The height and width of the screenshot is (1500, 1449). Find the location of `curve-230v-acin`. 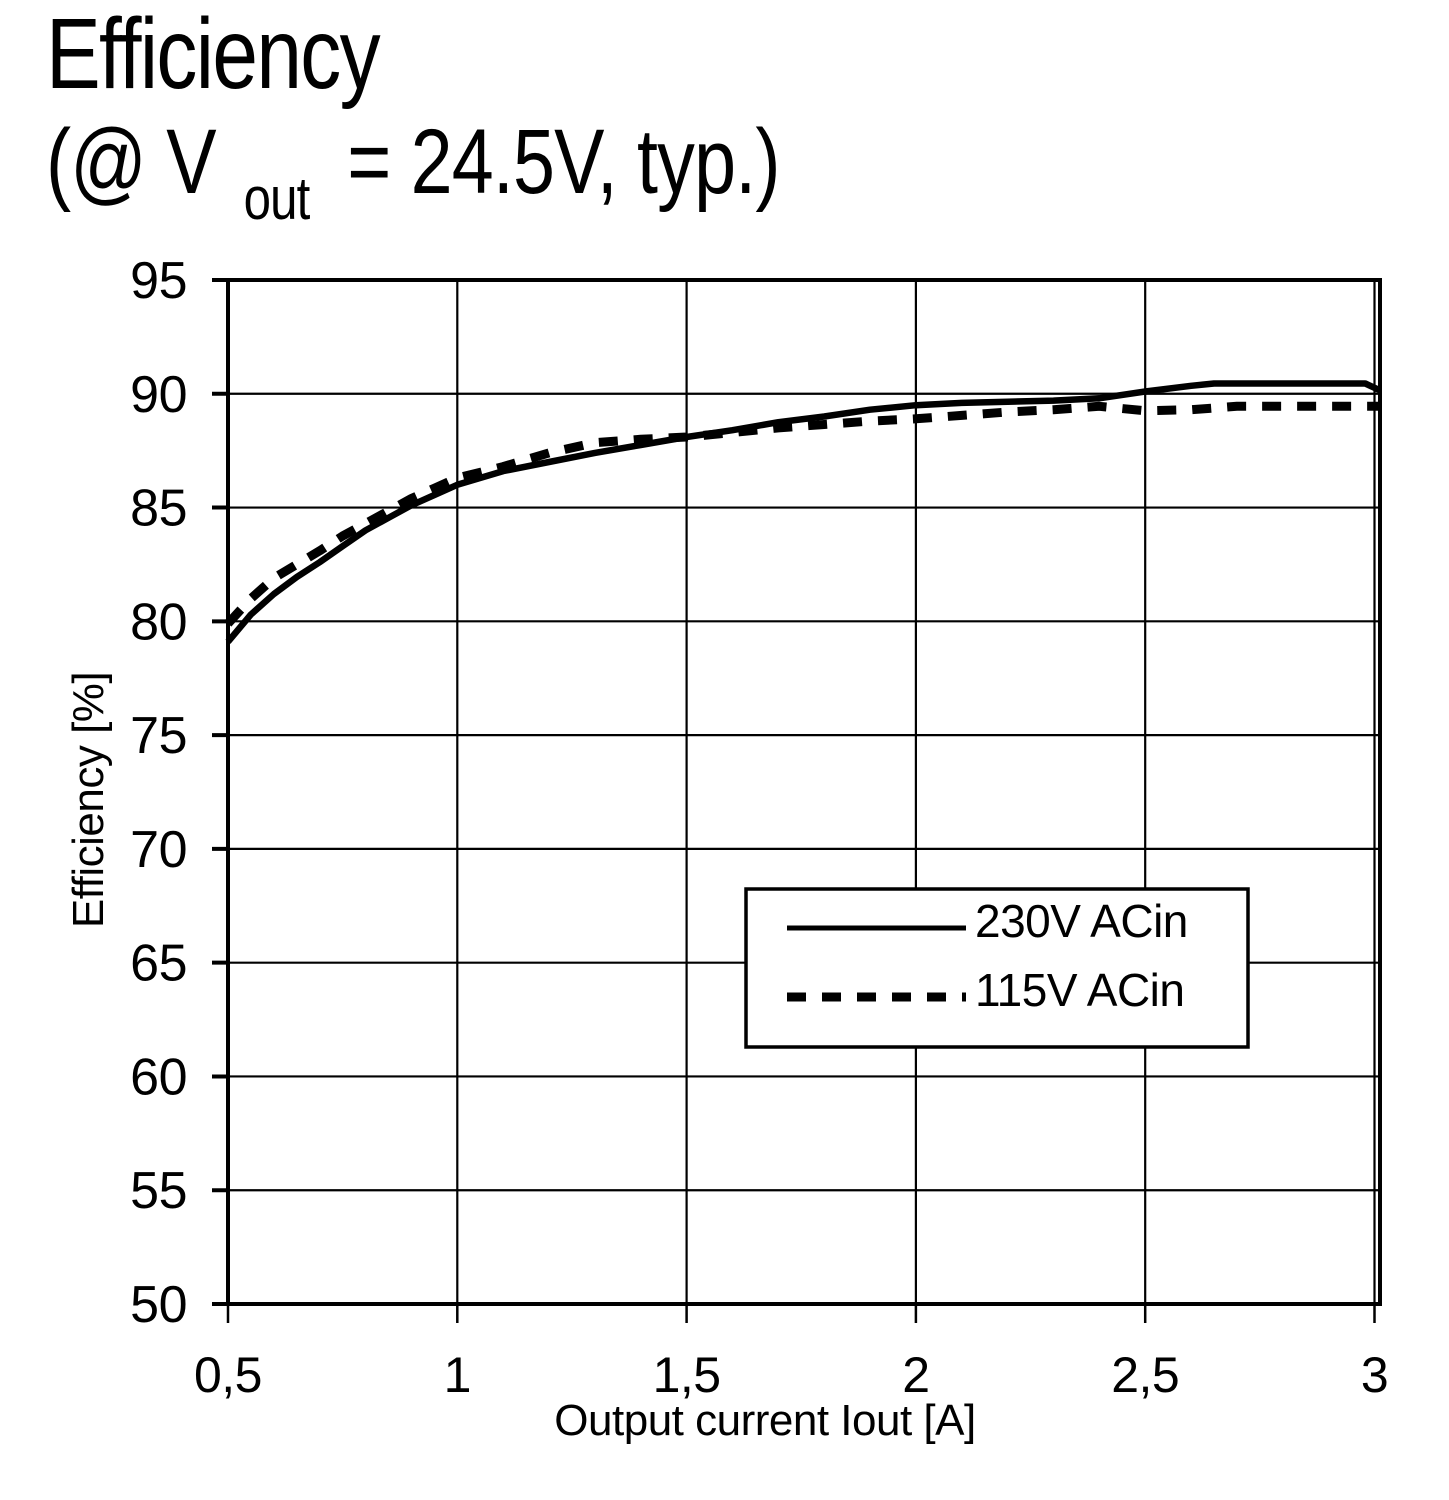

curve-230v-acin is located at coordinates (803, 512).